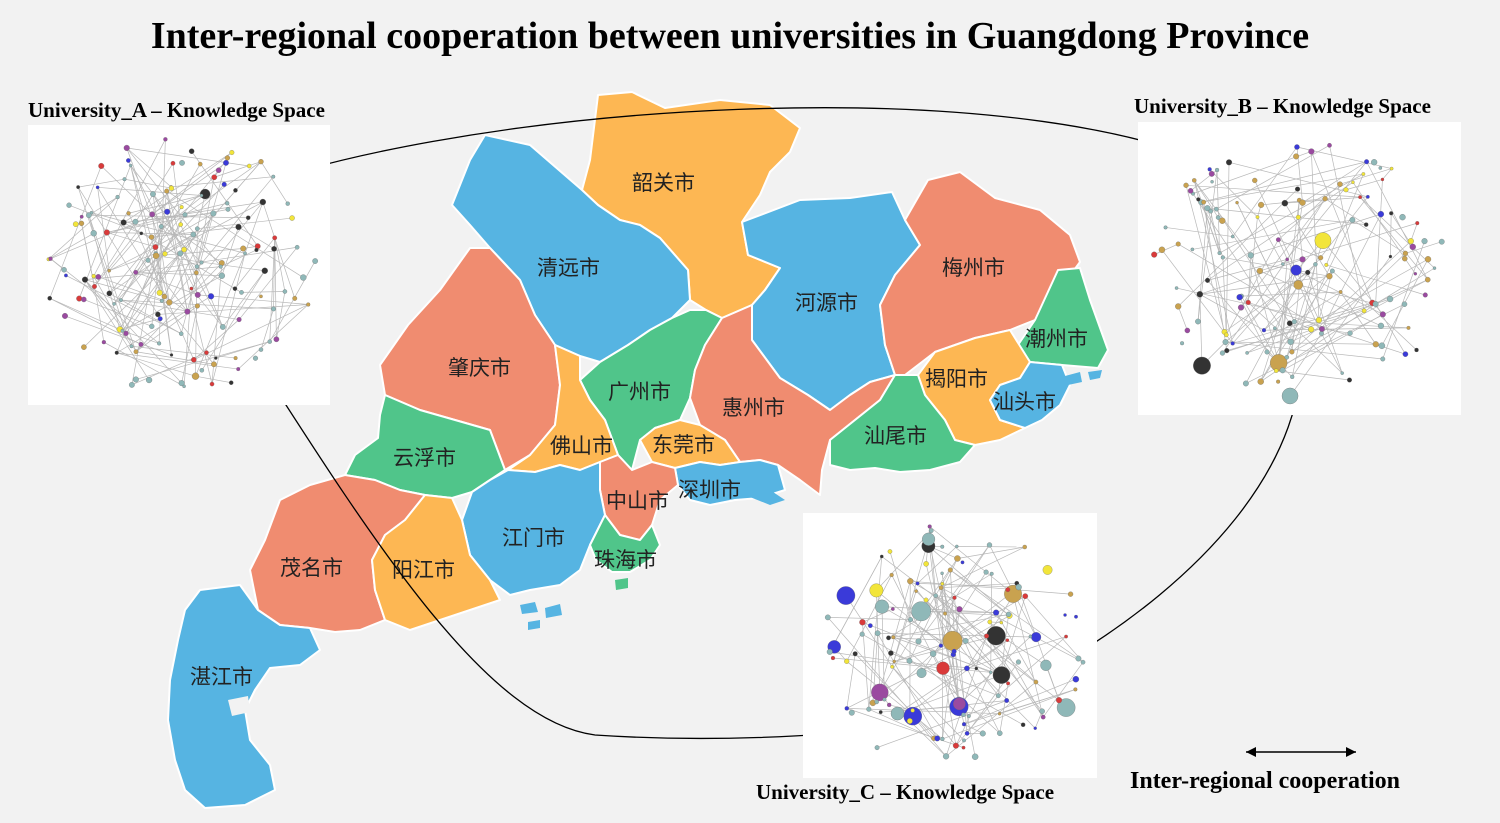 The height and width of the screenshot is (823, 1500). What do you see at coordinates (683, 445) in the screenshot?
I see `city-label-dongguan: 东莞市` at bounding box center [683, 445].